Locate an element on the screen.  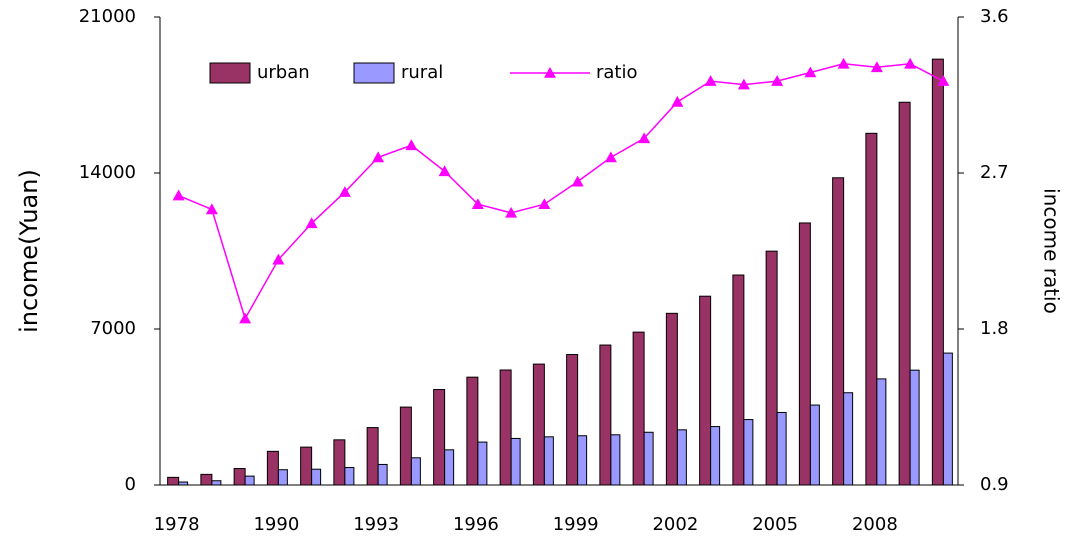
legend-label: rural is located at coordinates (422, 72).